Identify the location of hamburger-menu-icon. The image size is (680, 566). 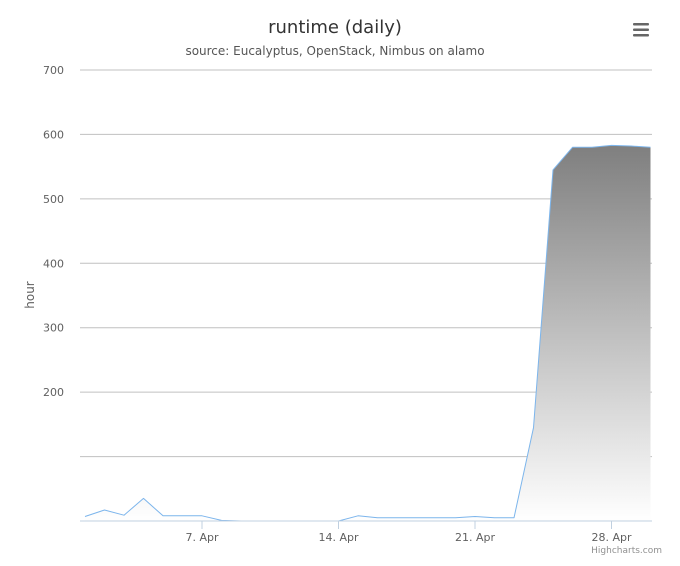
(641, 30).